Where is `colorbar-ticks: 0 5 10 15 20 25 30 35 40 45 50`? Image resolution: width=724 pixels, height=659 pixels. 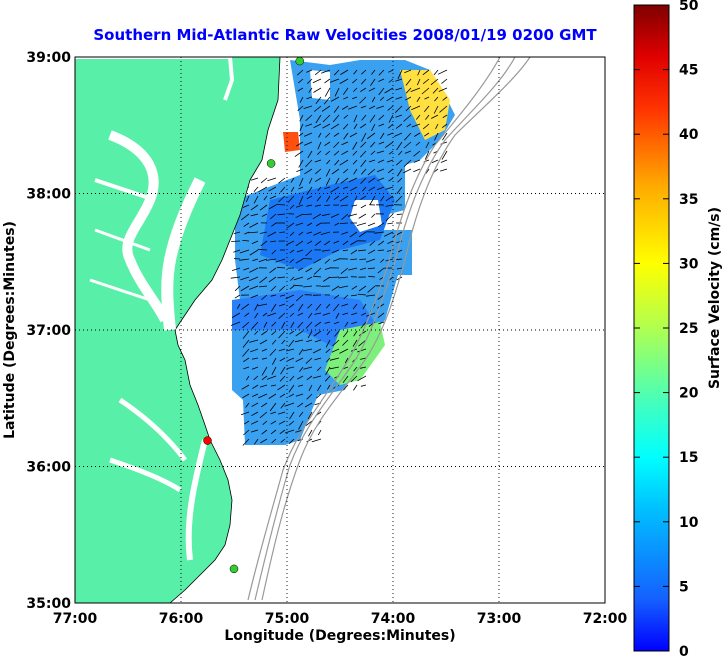 colorbar-ticks: 0 5 10 15 20 25 30 35 40 45 50 is located at coordinates (666, 329).